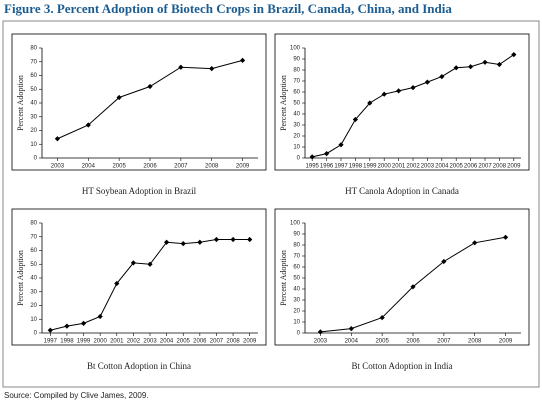 Image resolution: width=542 pixels, height=404 pixels. I want to click on chart-caption: HT Canola Adoption in Canada, so click(402, 191).